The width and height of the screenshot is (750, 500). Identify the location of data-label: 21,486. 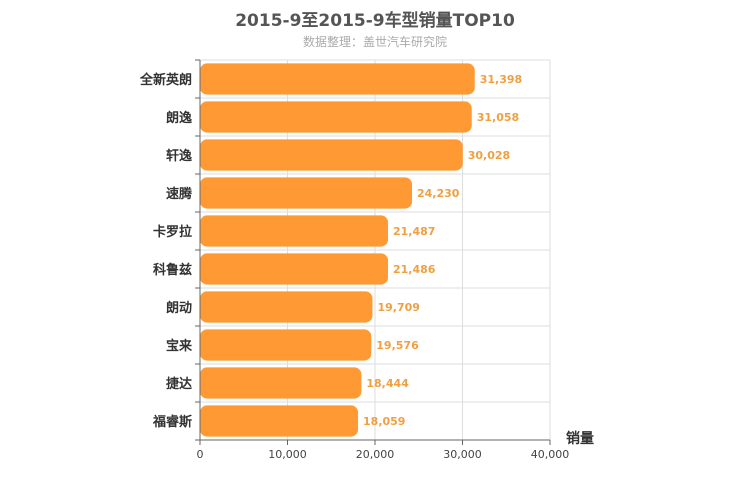
(414, 269).